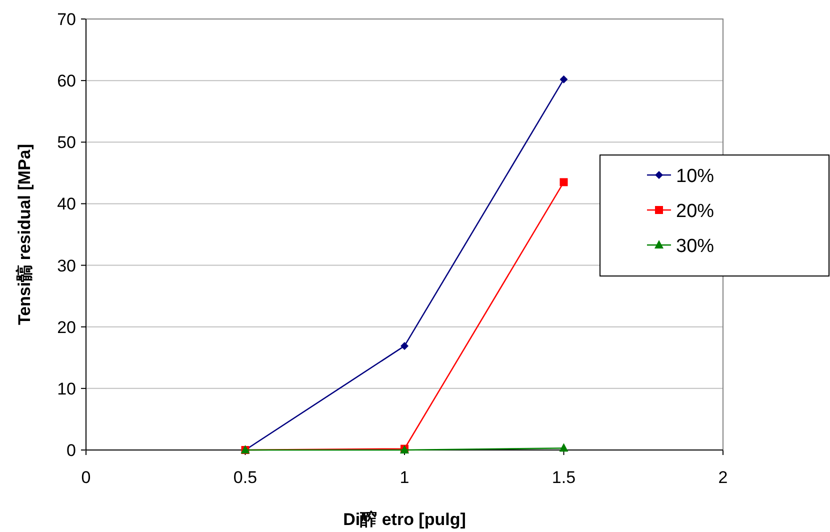 Image resolution: width=830 pixels, height=532 pixels. What do you see at coordinates (564, 477) in the screenshot?
I see `x-tick-label: 1.5` at bounding box center [564, 477].